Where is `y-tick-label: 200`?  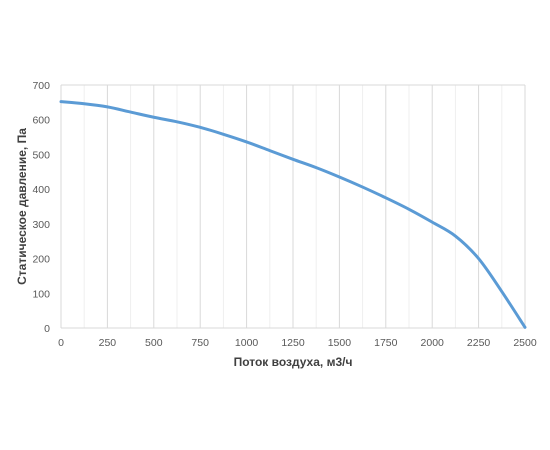
y-tick-label: 200 is located at coordinates (41, 260).